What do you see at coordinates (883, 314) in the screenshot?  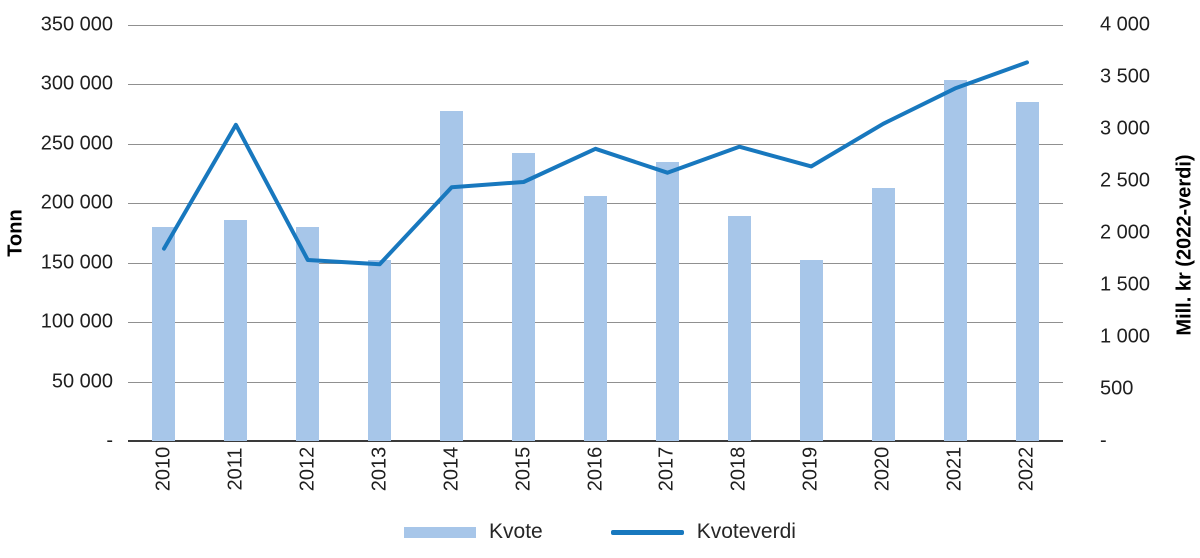 I see `bar-2020` at bounding box center [883, 314].